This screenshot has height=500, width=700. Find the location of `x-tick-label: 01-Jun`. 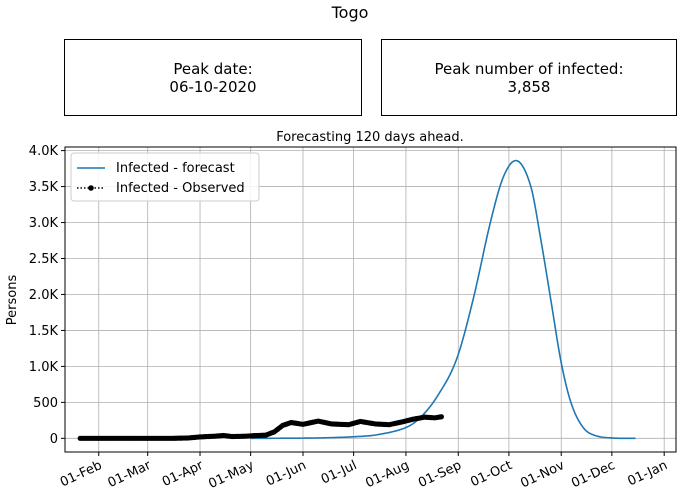

x-tick-label: 01-Jun is located at coordinates (286, 473).